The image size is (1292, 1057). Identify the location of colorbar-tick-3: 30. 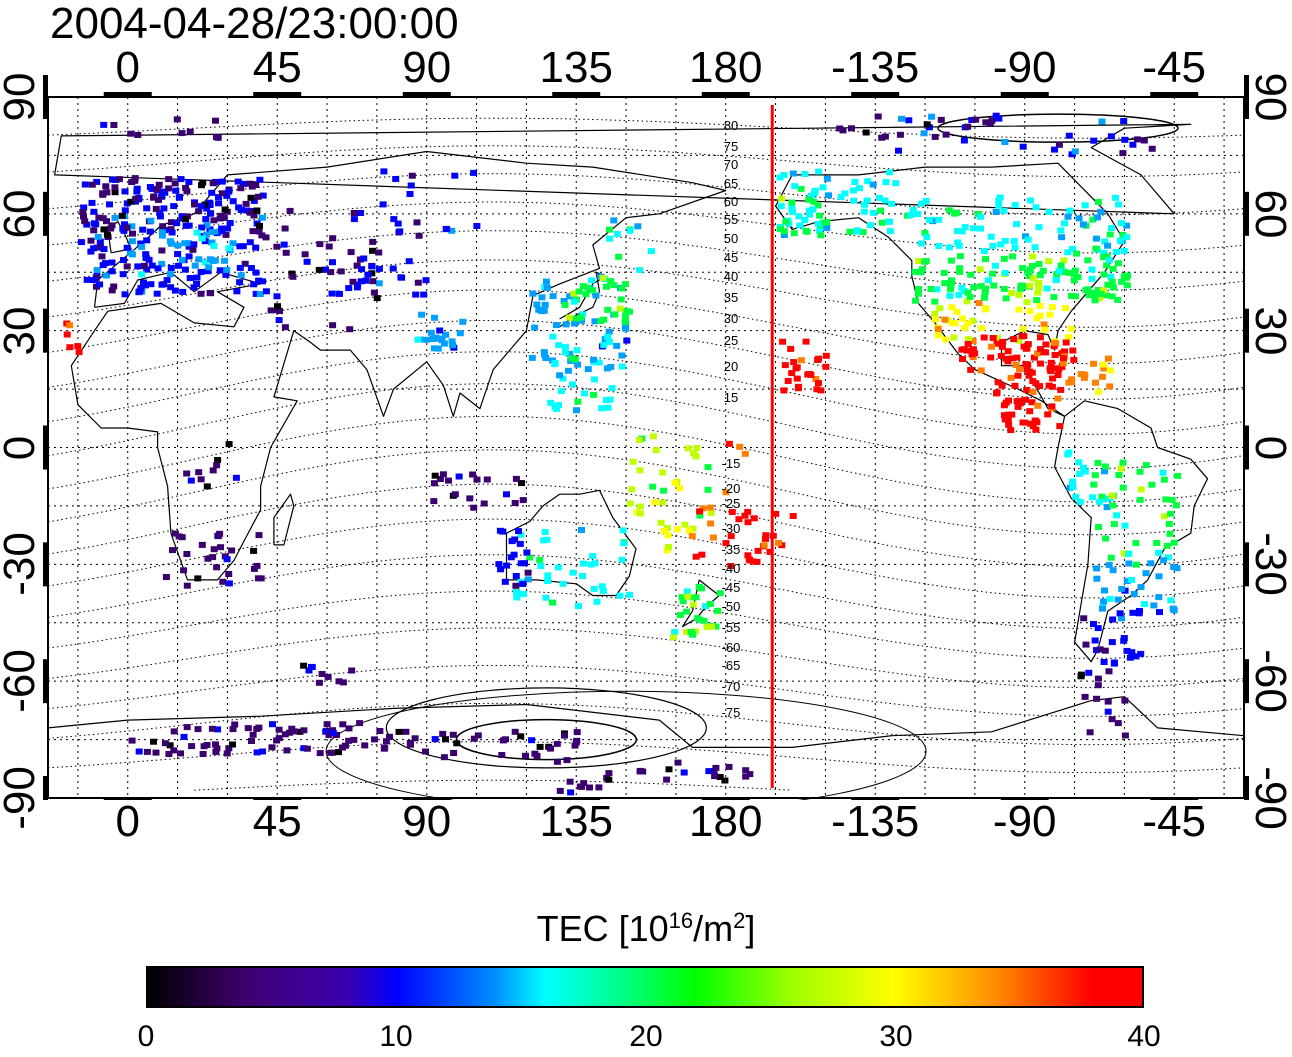
(896, 1036).